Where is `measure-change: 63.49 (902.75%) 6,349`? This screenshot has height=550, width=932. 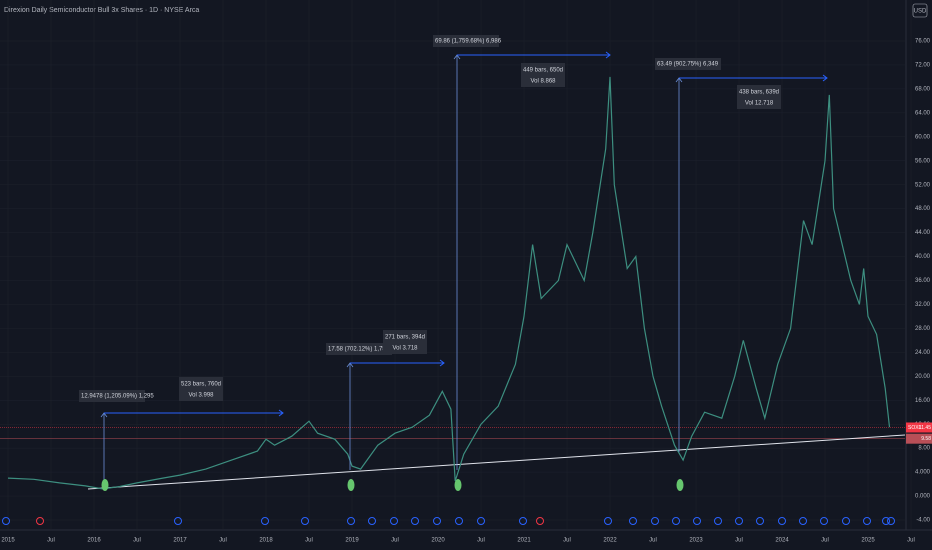
measure-change: 63.49 (902.75%) 6,349 is located at coordinates (688, 65).